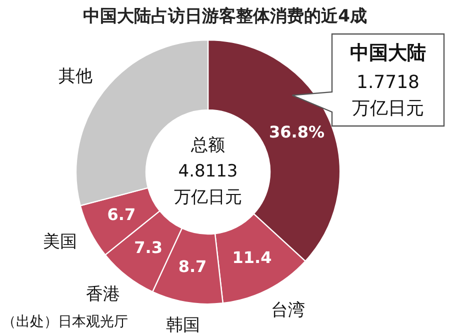 The image size is (450, 334). What do you see at coordinates (75, 76) in the screenshot?
I see `slice-label: 其他` at bounding box center [75, 76].